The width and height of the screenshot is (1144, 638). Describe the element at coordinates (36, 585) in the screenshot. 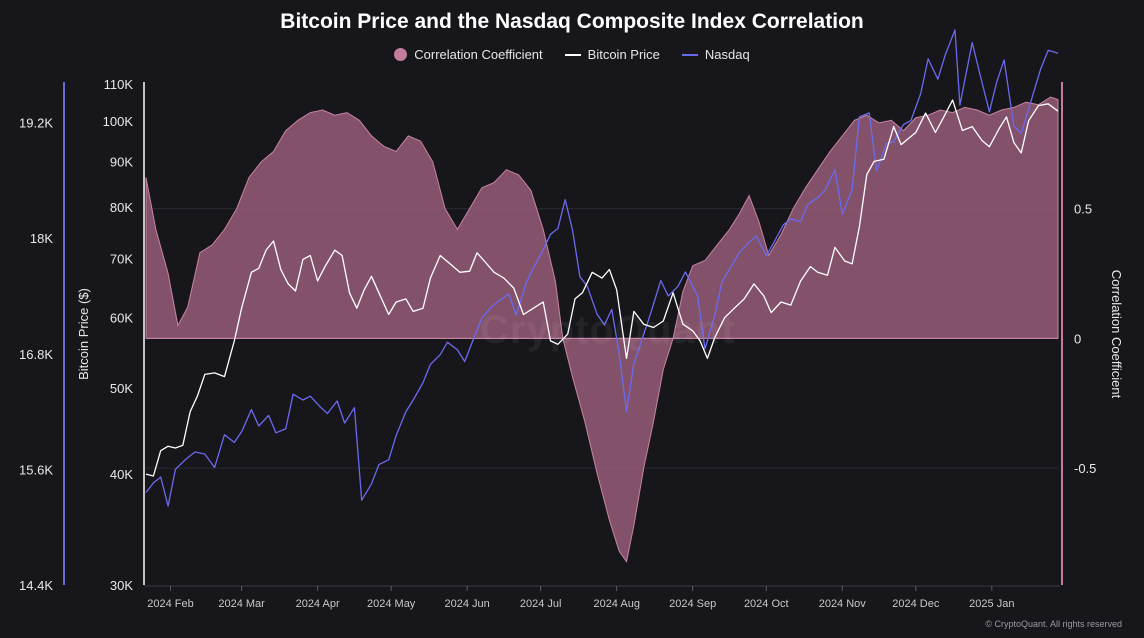

I see `nasdaq-tick-label: 14.4K` at that location.